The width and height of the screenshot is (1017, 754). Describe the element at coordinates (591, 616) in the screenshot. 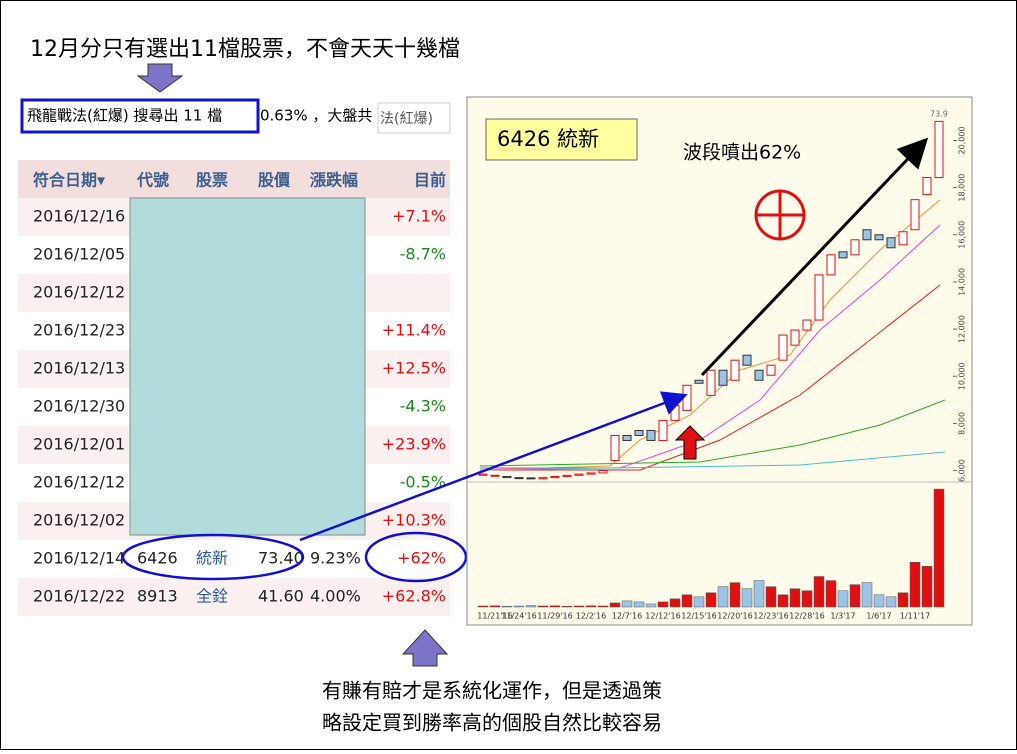

I see `x-tick-label: 12/2'16` at that location.